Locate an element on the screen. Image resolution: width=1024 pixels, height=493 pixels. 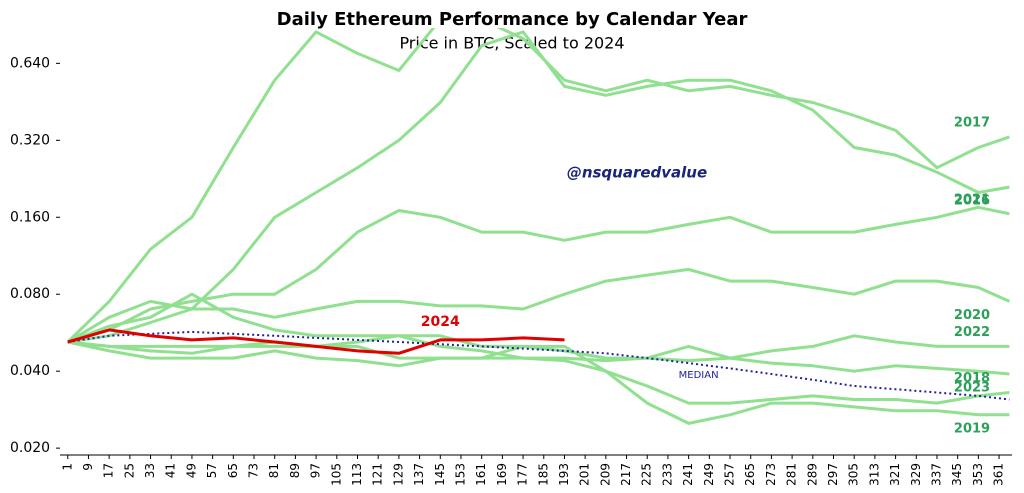
x-tick-label: 257 is located at coordinates (730, 474).